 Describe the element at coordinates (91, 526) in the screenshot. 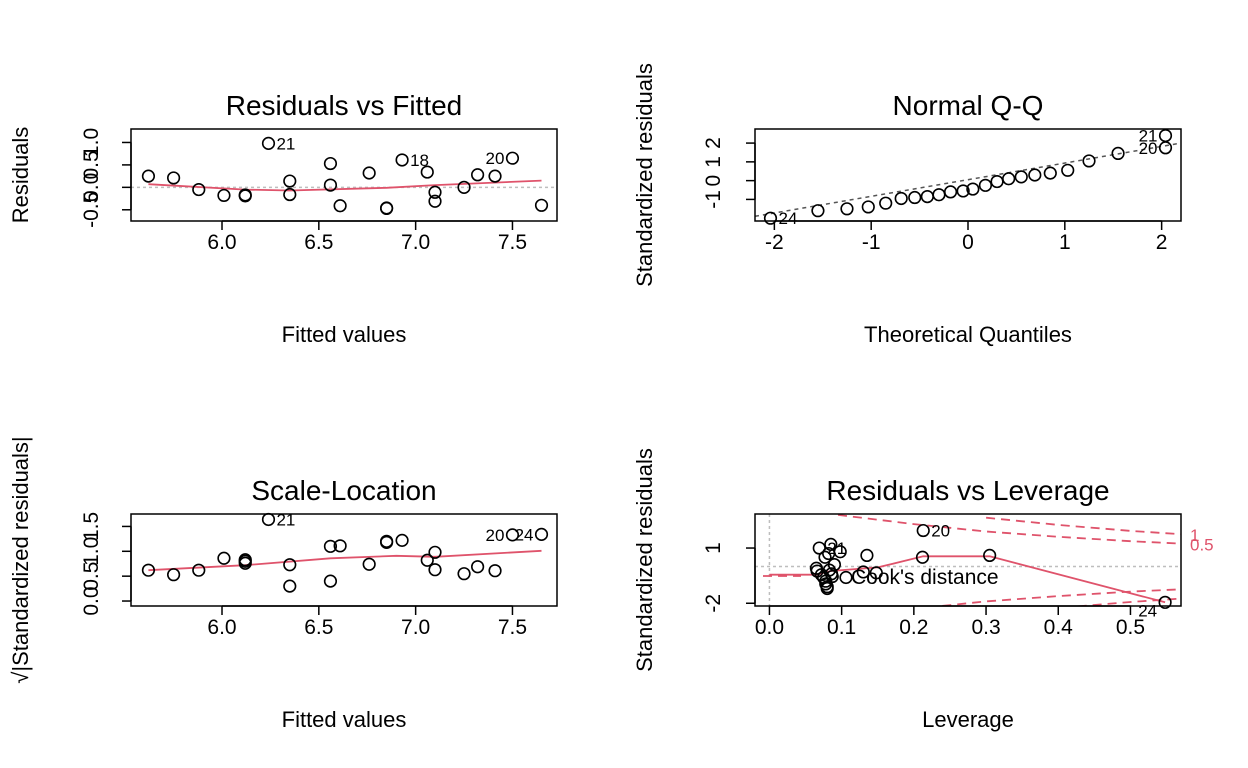

I see `y-tick-label: 1.5` at that location.